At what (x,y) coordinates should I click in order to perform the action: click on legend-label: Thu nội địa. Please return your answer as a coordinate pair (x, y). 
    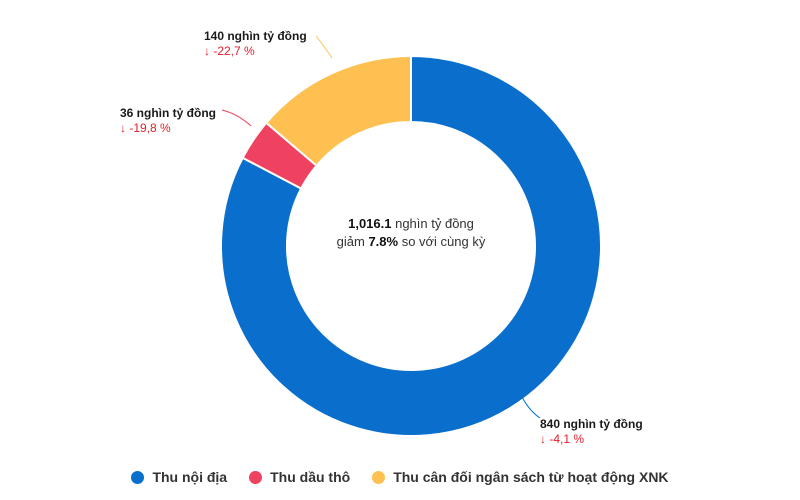
    Looking at the image, I should click on (190, 477).